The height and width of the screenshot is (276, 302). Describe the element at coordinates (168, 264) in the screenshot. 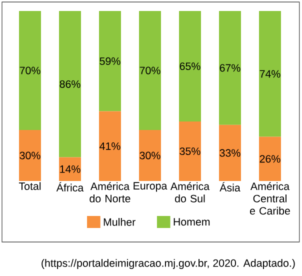

I see `text: (https://portaldeimigracao.mj.gov.br, 2020. Adaptado.)` at that location.